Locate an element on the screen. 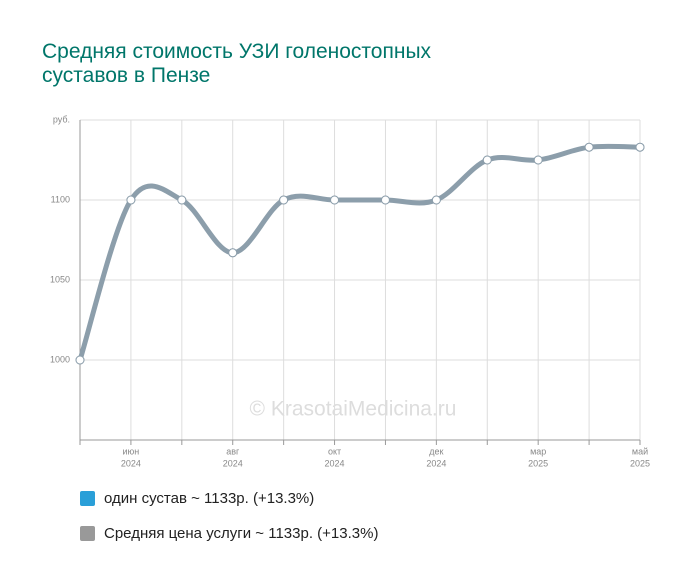 The height and width of the screenshot is (583, 700). y-tick-label: руб. is located at coordinates (61, 119).